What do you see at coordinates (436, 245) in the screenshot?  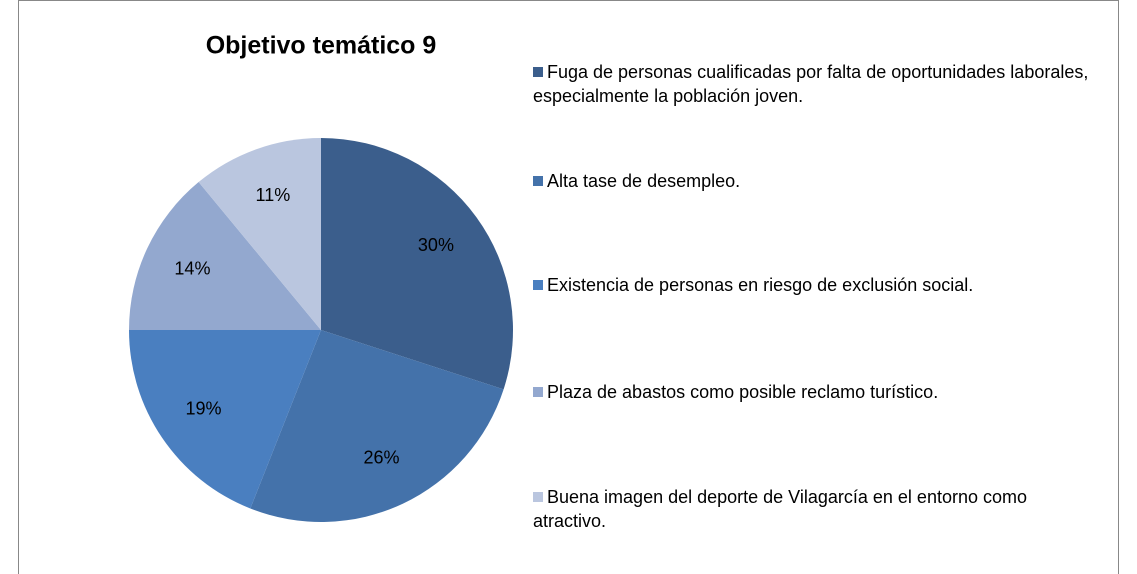 I see `data-label: 30%` at bounding box center [436, 245].